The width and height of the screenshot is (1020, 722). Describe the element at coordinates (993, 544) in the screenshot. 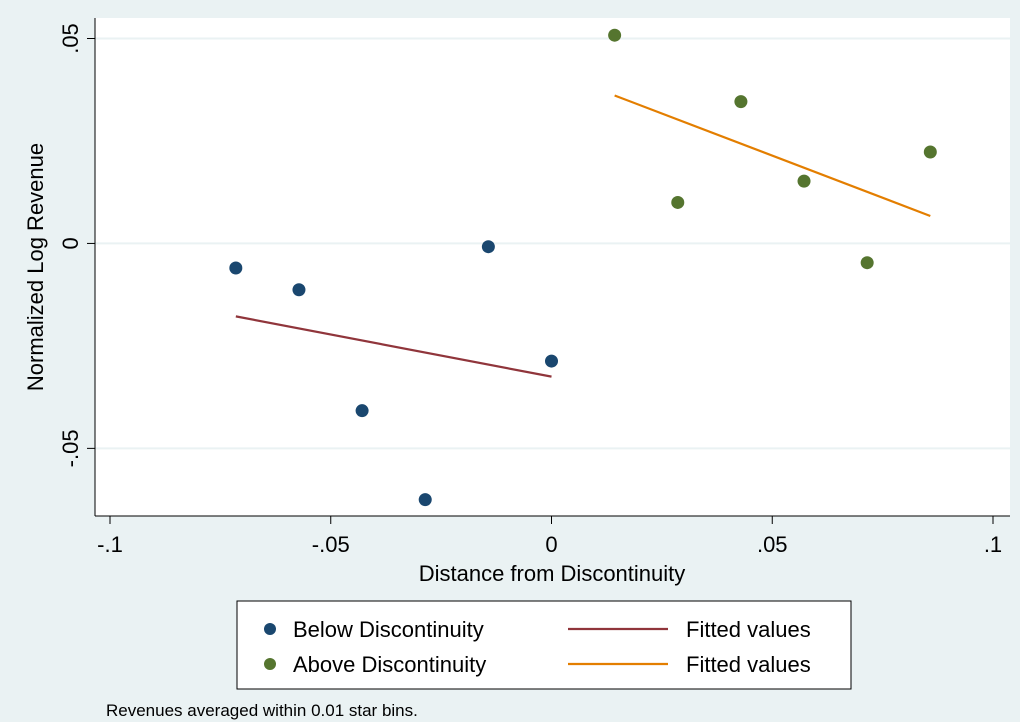

I see `x-tick-label: .1` at that location.